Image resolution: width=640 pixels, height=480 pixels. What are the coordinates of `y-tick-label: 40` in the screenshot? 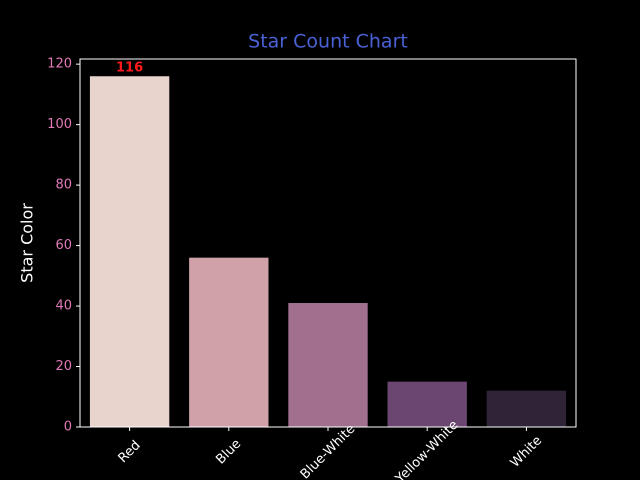 It's located at (63, 306).